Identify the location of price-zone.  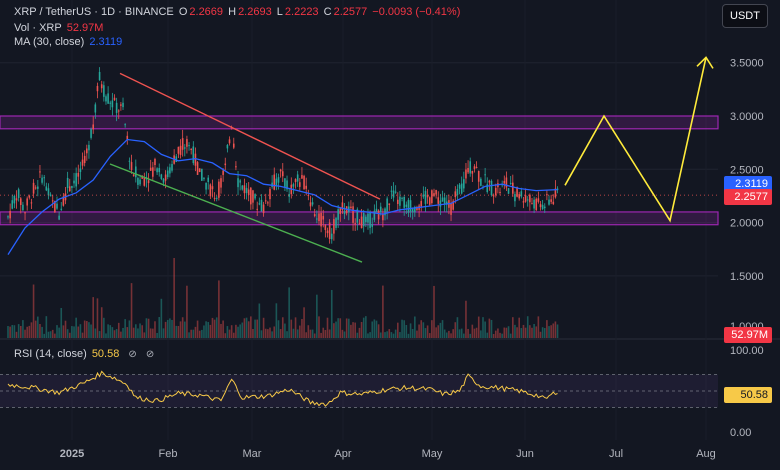
(359, 122).